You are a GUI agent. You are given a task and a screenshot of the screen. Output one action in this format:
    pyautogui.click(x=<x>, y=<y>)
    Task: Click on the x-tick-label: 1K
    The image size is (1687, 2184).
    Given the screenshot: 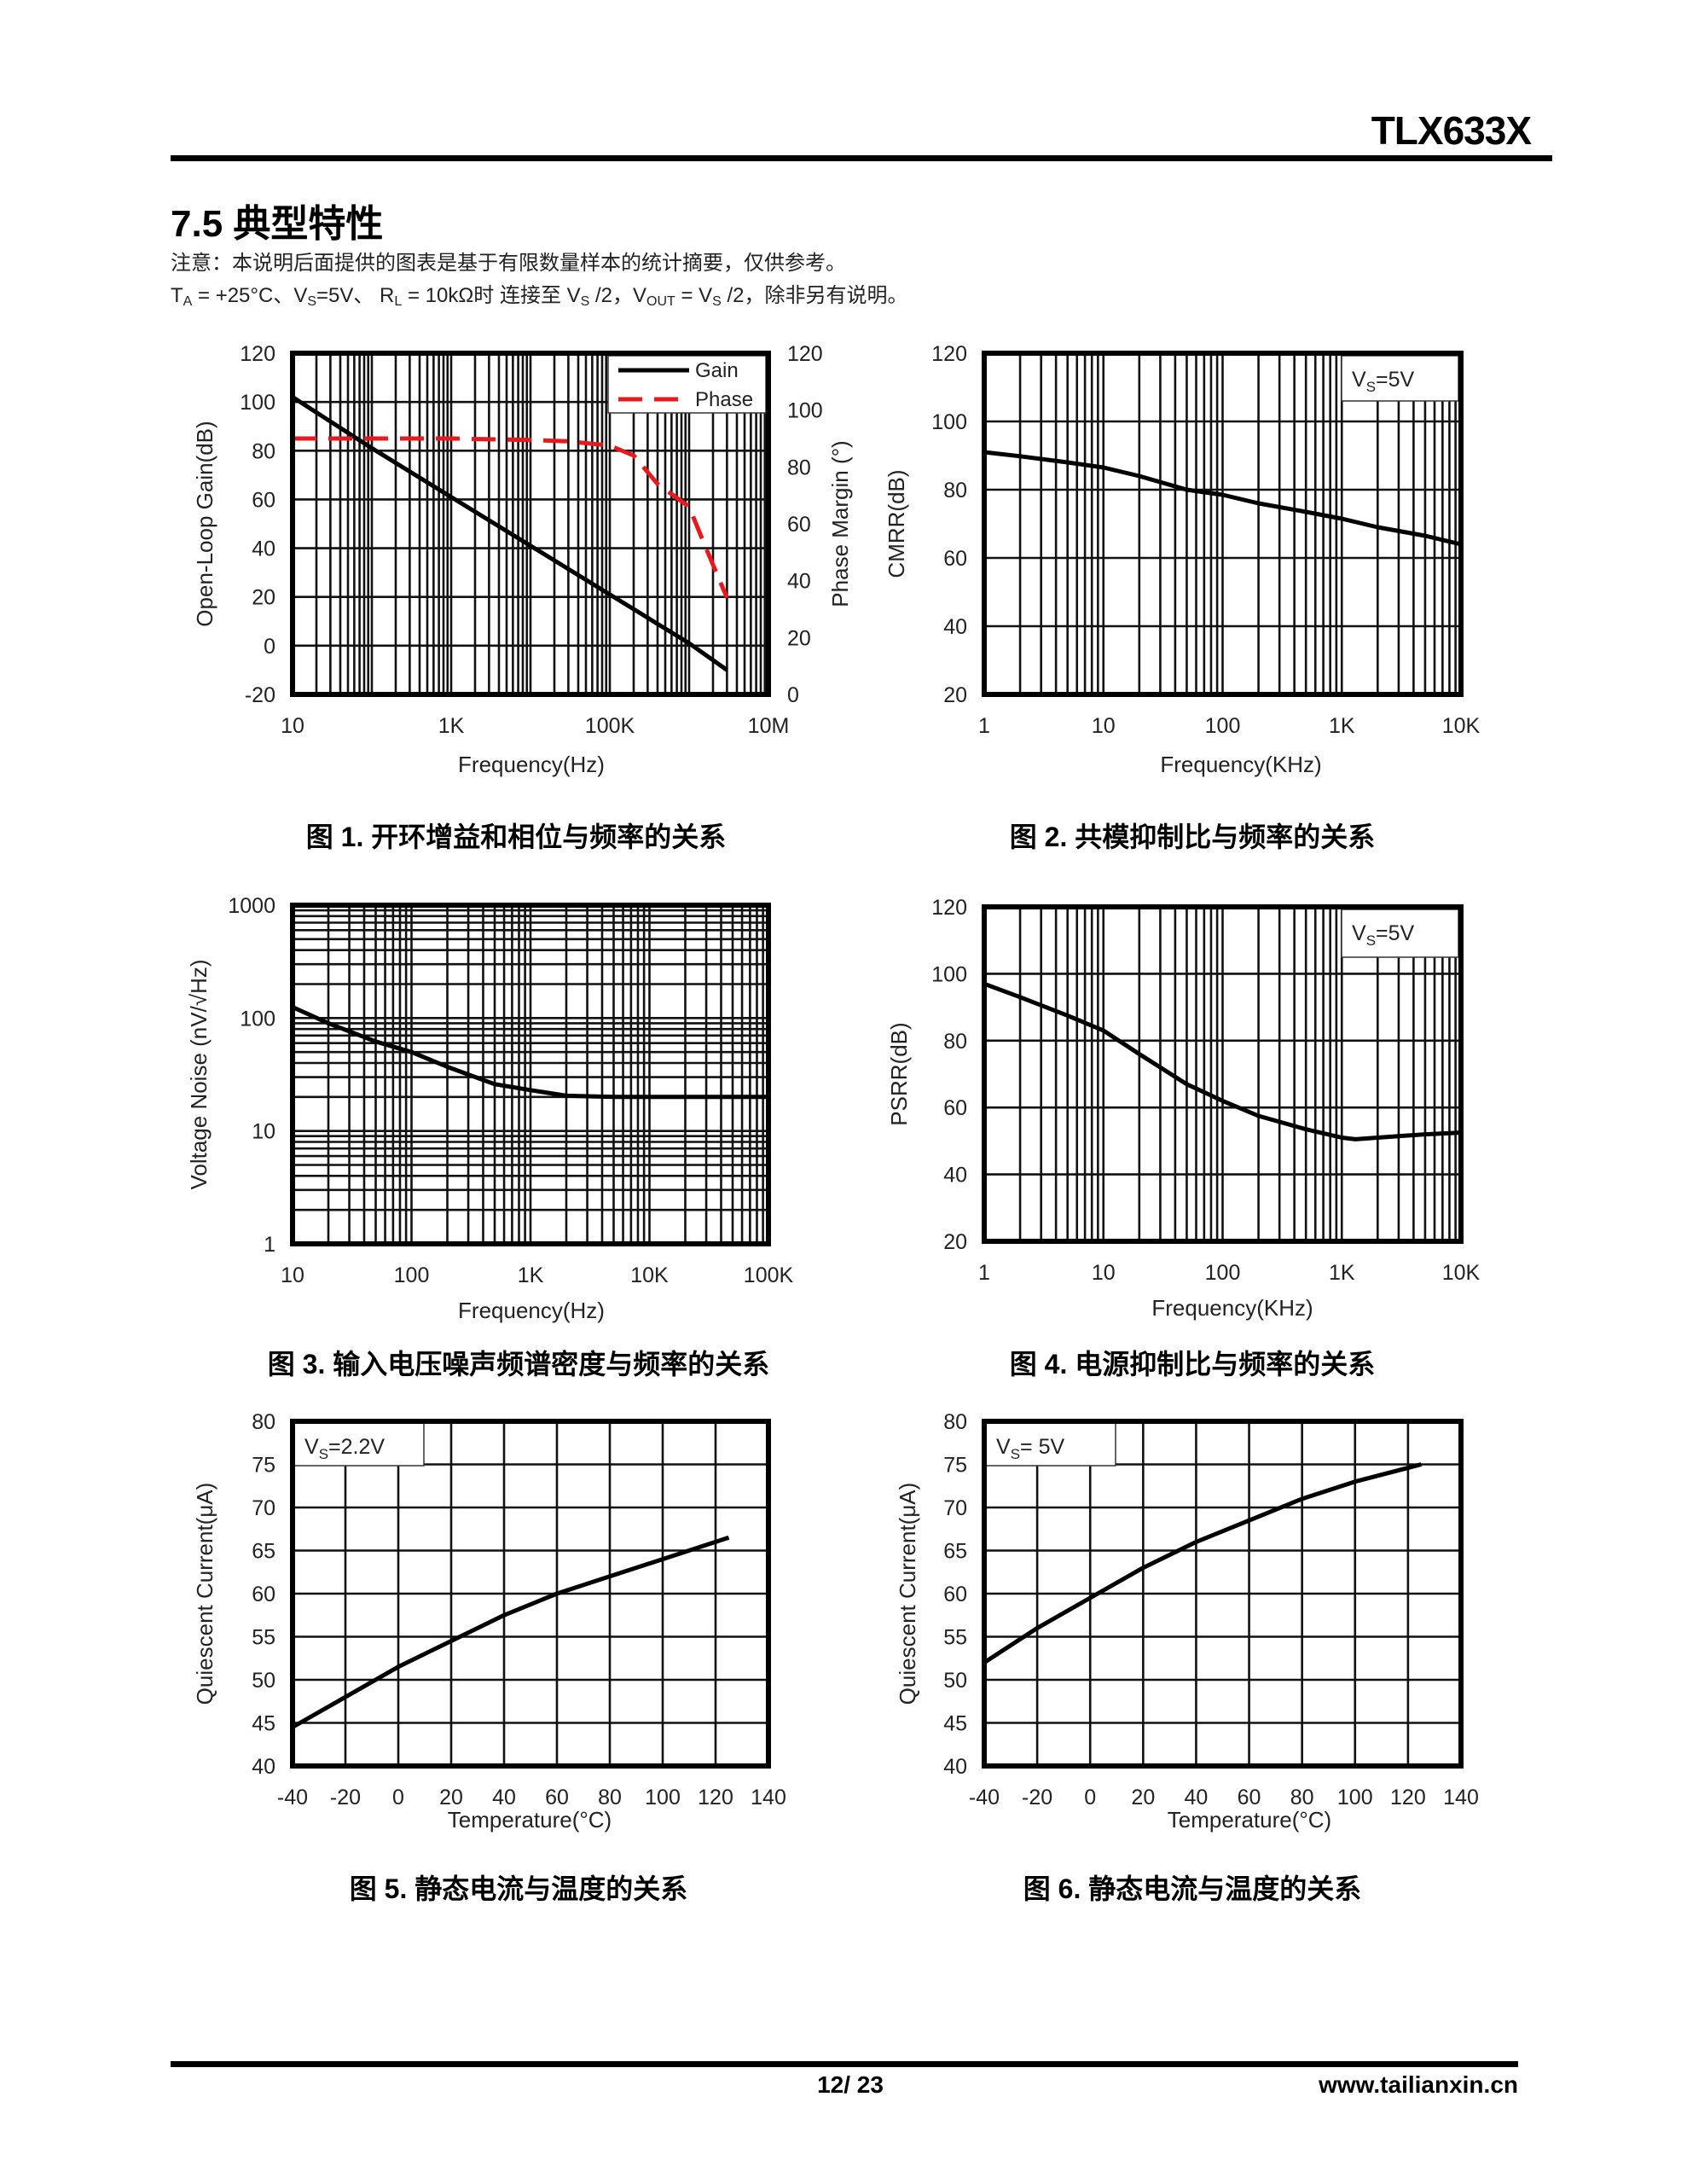 What is the action you would take?
    pyautogui.click(x=1342, y=1273)
    